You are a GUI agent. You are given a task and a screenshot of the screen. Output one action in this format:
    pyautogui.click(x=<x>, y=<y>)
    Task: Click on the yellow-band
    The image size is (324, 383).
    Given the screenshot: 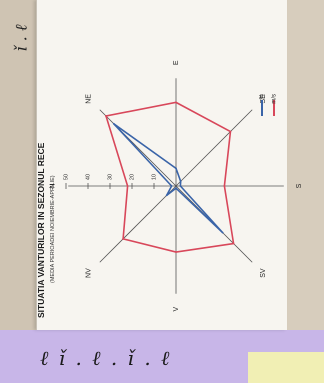 What is the action you would take?
    pyautogui.click(x=286, y=367)
    